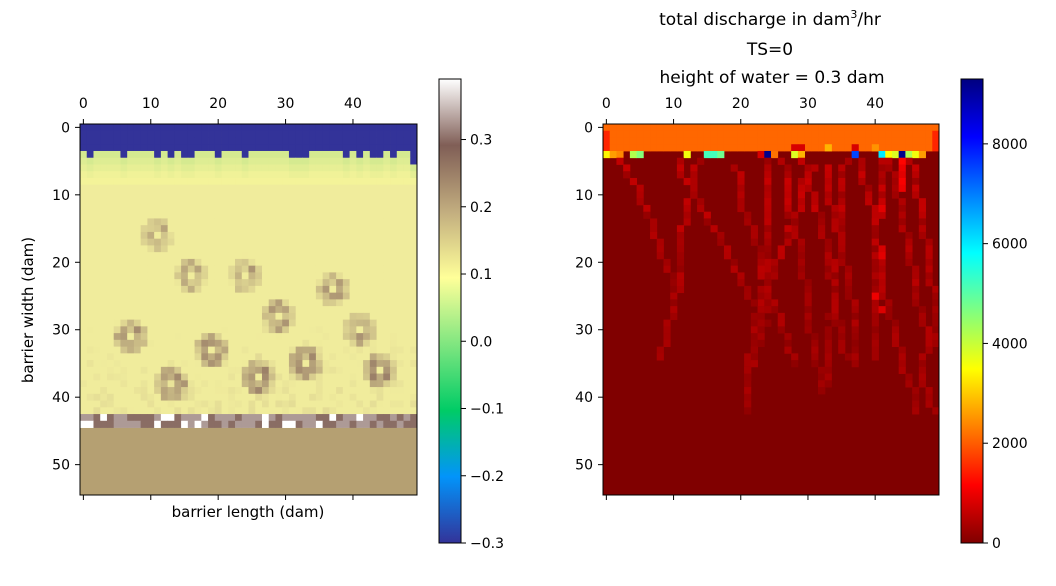  I want to click on elevation-edge-cell, so click(265, 418).